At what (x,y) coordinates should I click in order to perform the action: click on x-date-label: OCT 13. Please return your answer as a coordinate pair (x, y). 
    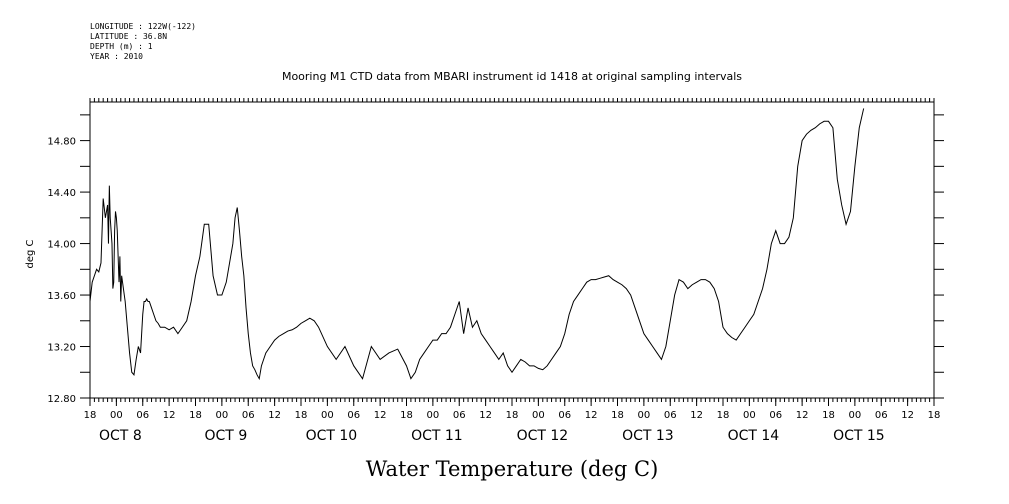
    Looking at the image, I should click on (648, 436).